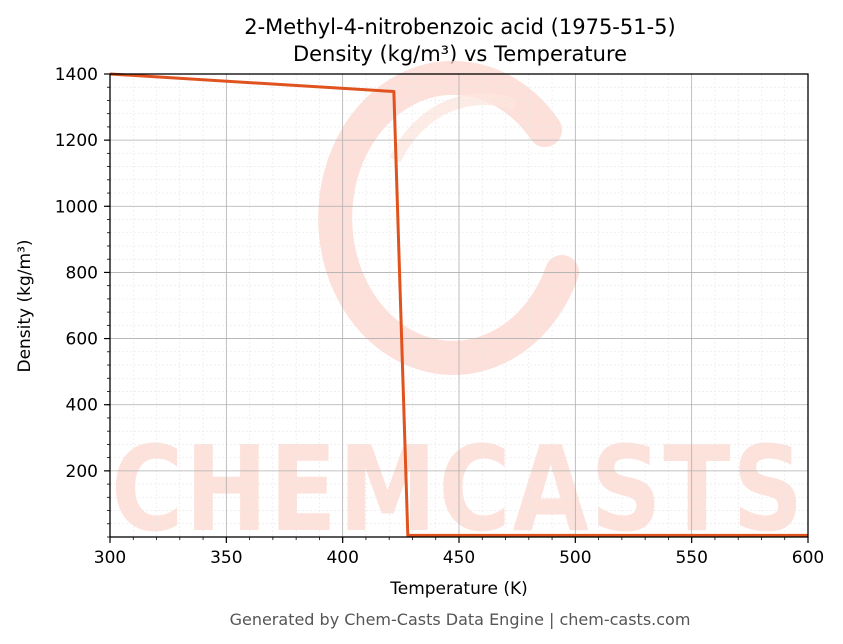 Image resolution: width=843 pixels, height=644 pixels. Describe the element at coordinates (82, 273) in the screenshot. I see `y-tick-label: 800` at that location.